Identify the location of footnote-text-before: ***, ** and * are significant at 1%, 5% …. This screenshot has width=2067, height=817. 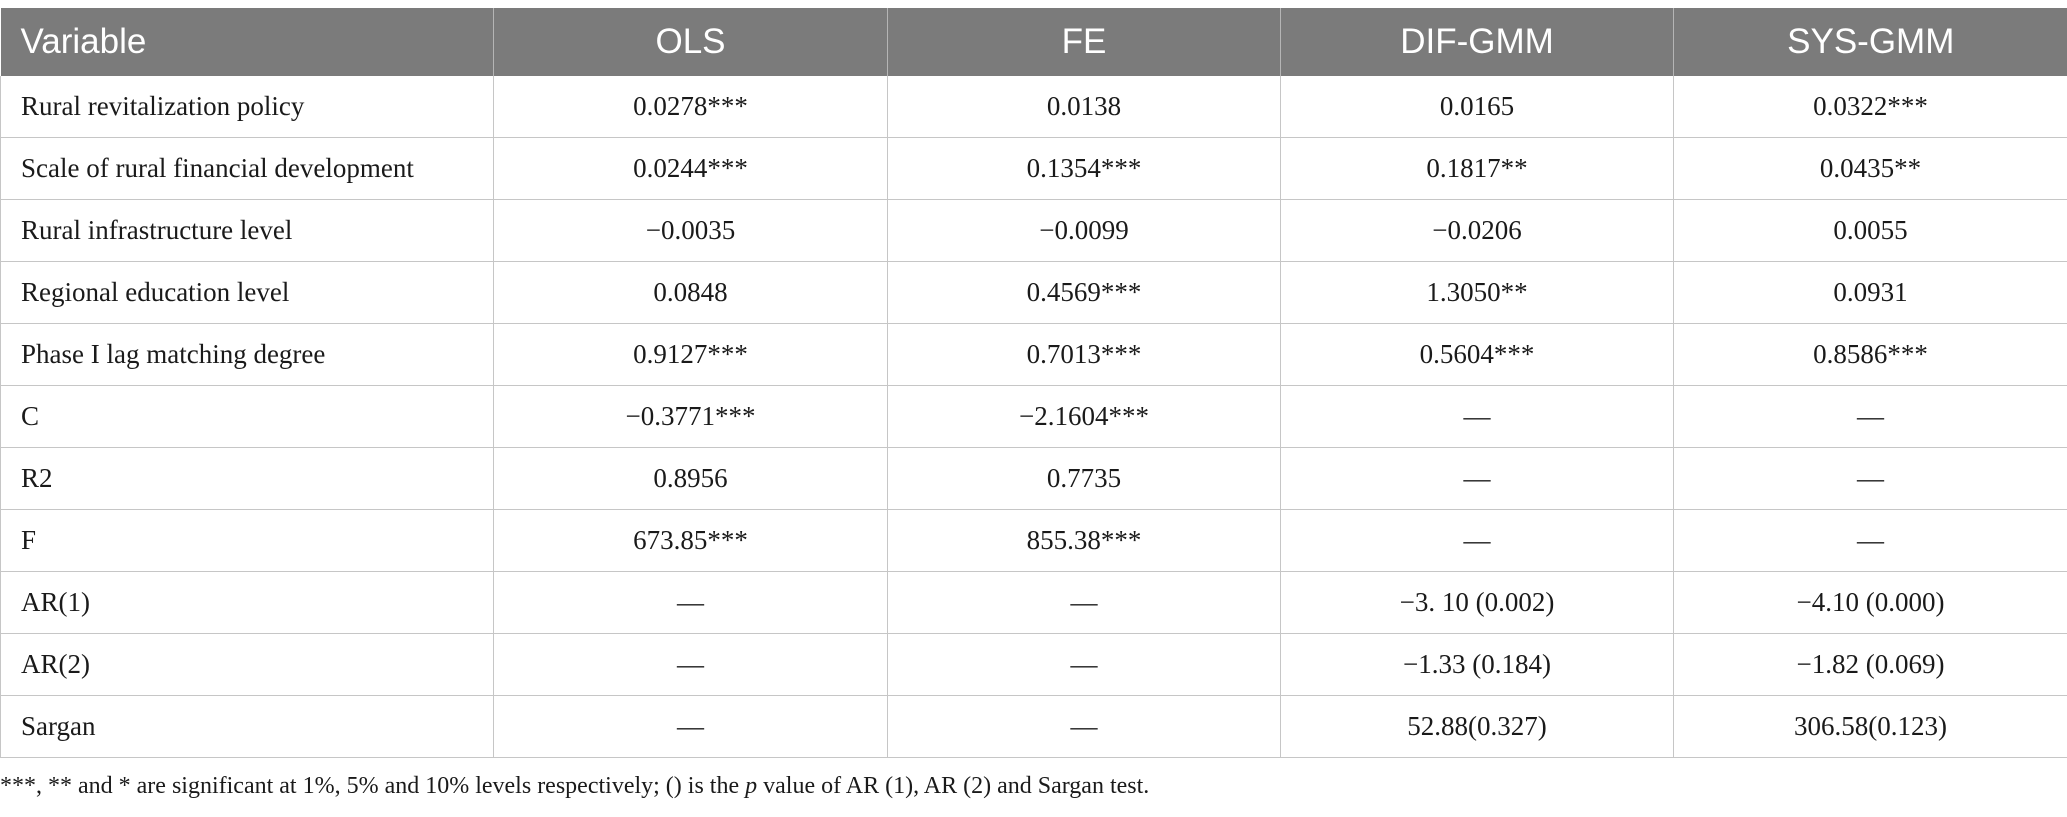
(373, 786).